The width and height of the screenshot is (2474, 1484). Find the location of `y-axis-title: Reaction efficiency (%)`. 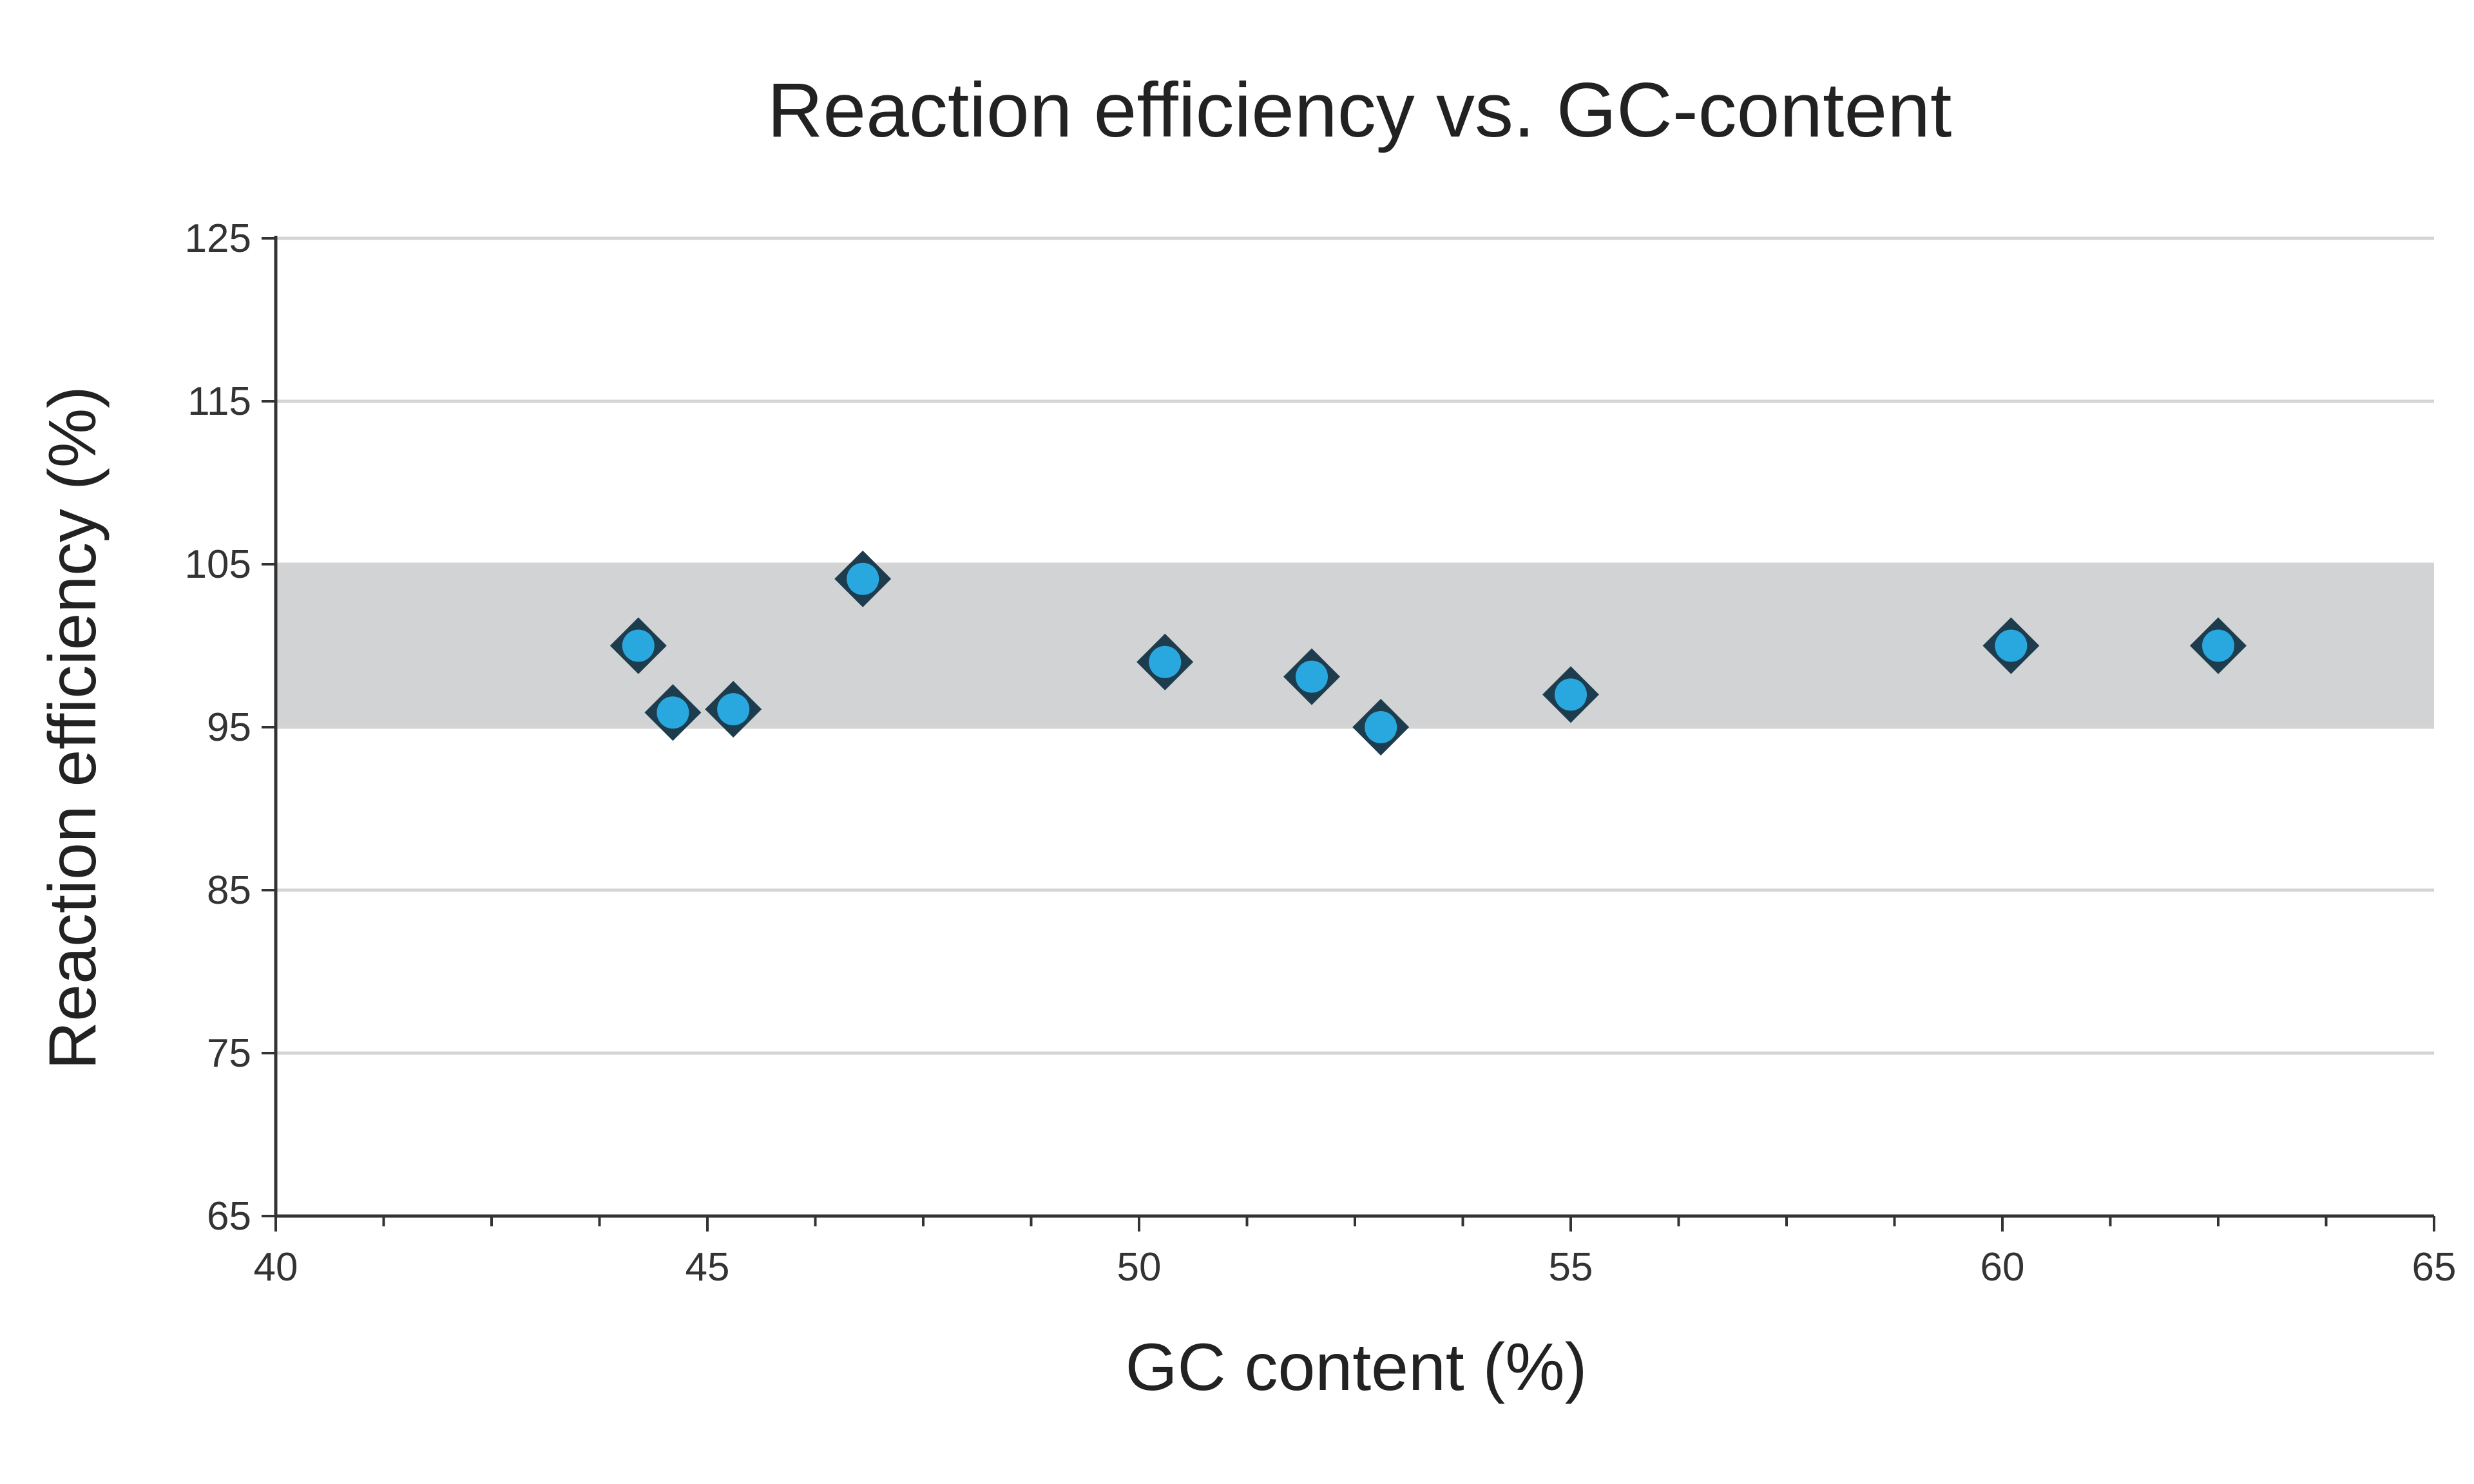

y-axis-title: Reaction efficiency (%) is located at coordinates (72, 728).